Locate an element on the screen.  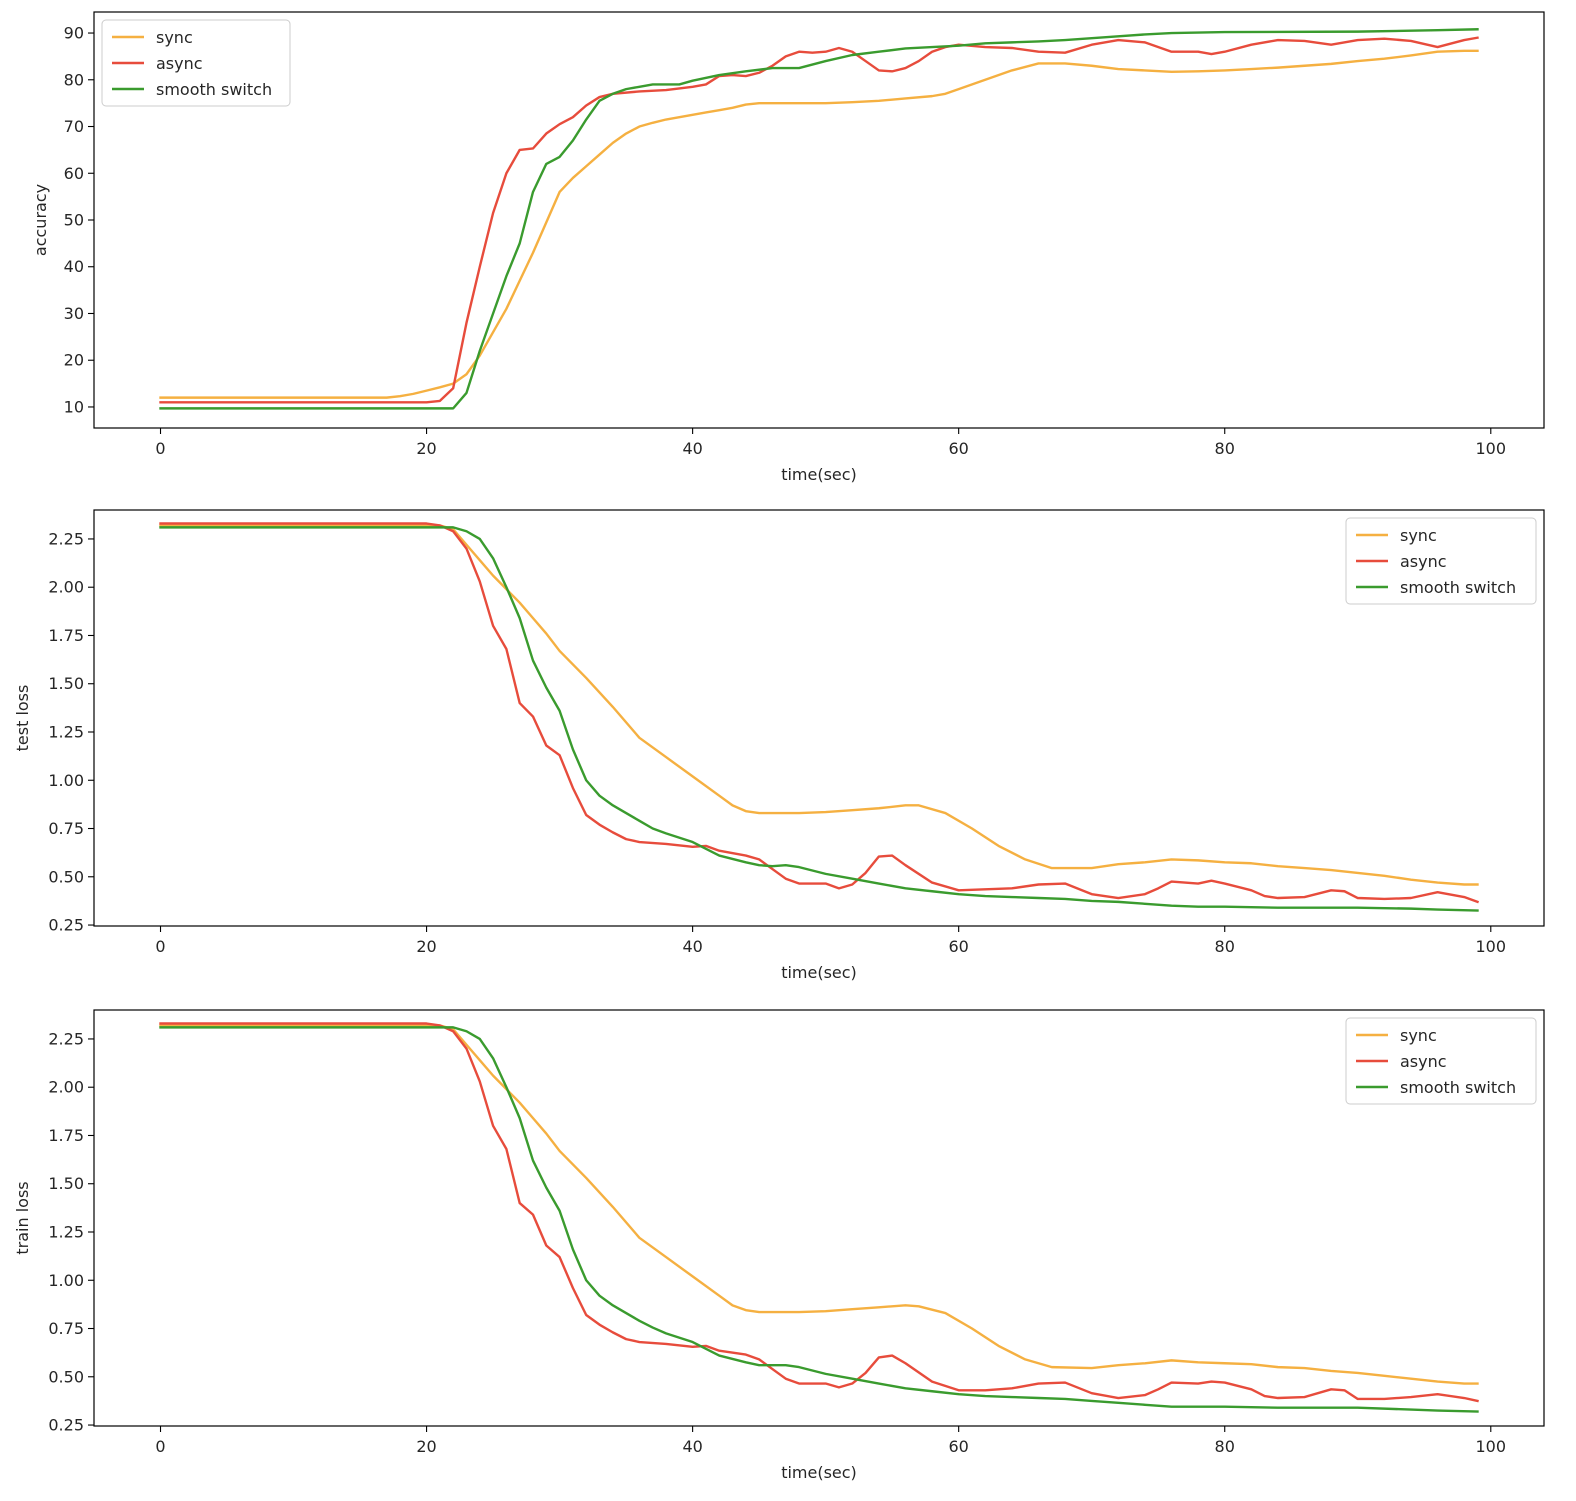
y-tick-label: 70 is located at coordinates (74, 126).